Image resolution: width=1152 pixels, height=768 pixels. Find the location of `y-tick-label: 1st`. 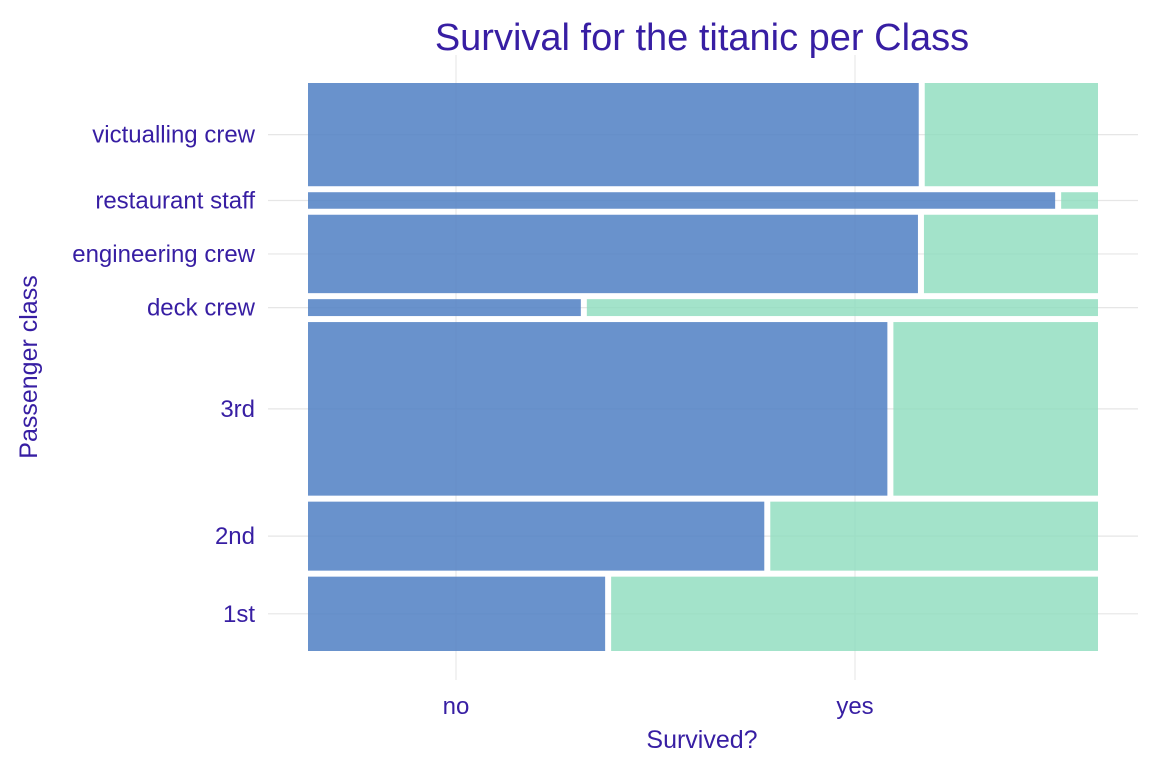

y-tick-label: 1st is located at coordinates (239, 614).